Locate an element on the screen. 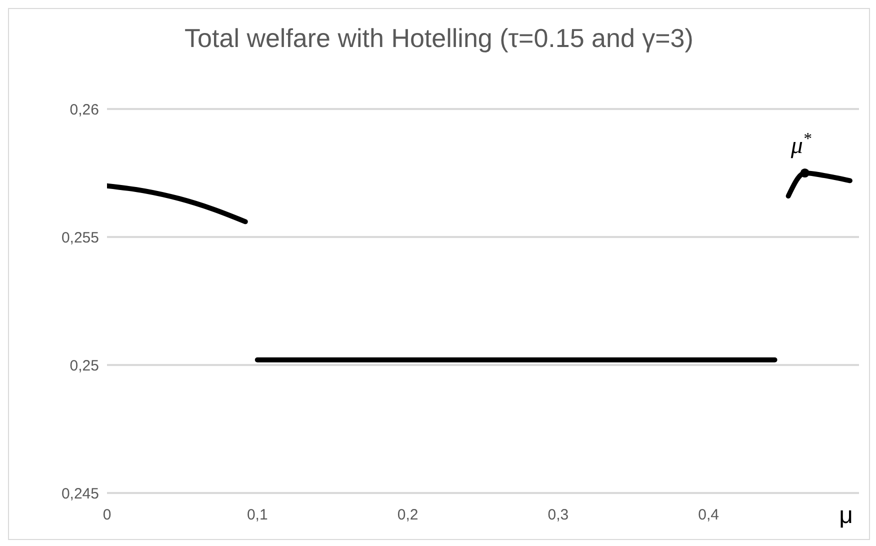 The width and height of the screenshot is (876, 546). y-tick-label: 0,25 is located at coordinates (84, 365).